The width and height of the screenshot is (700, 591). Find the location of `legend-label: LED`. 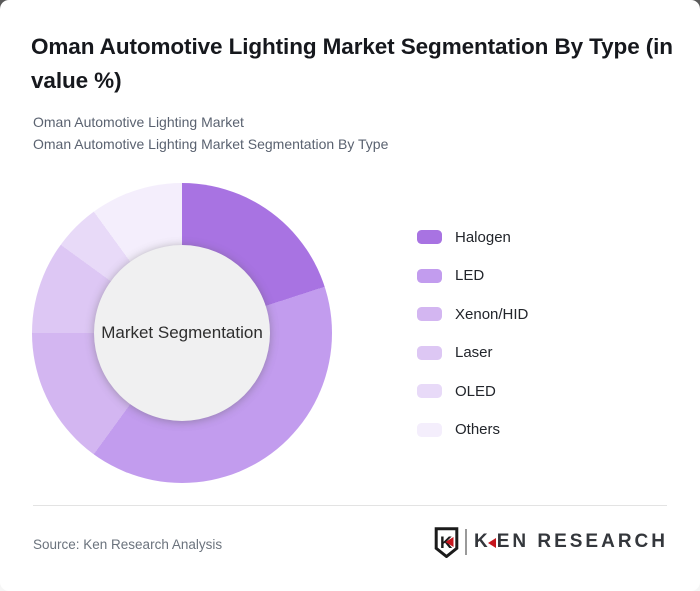

legend-label: LED is located at coordinates (470, 275).